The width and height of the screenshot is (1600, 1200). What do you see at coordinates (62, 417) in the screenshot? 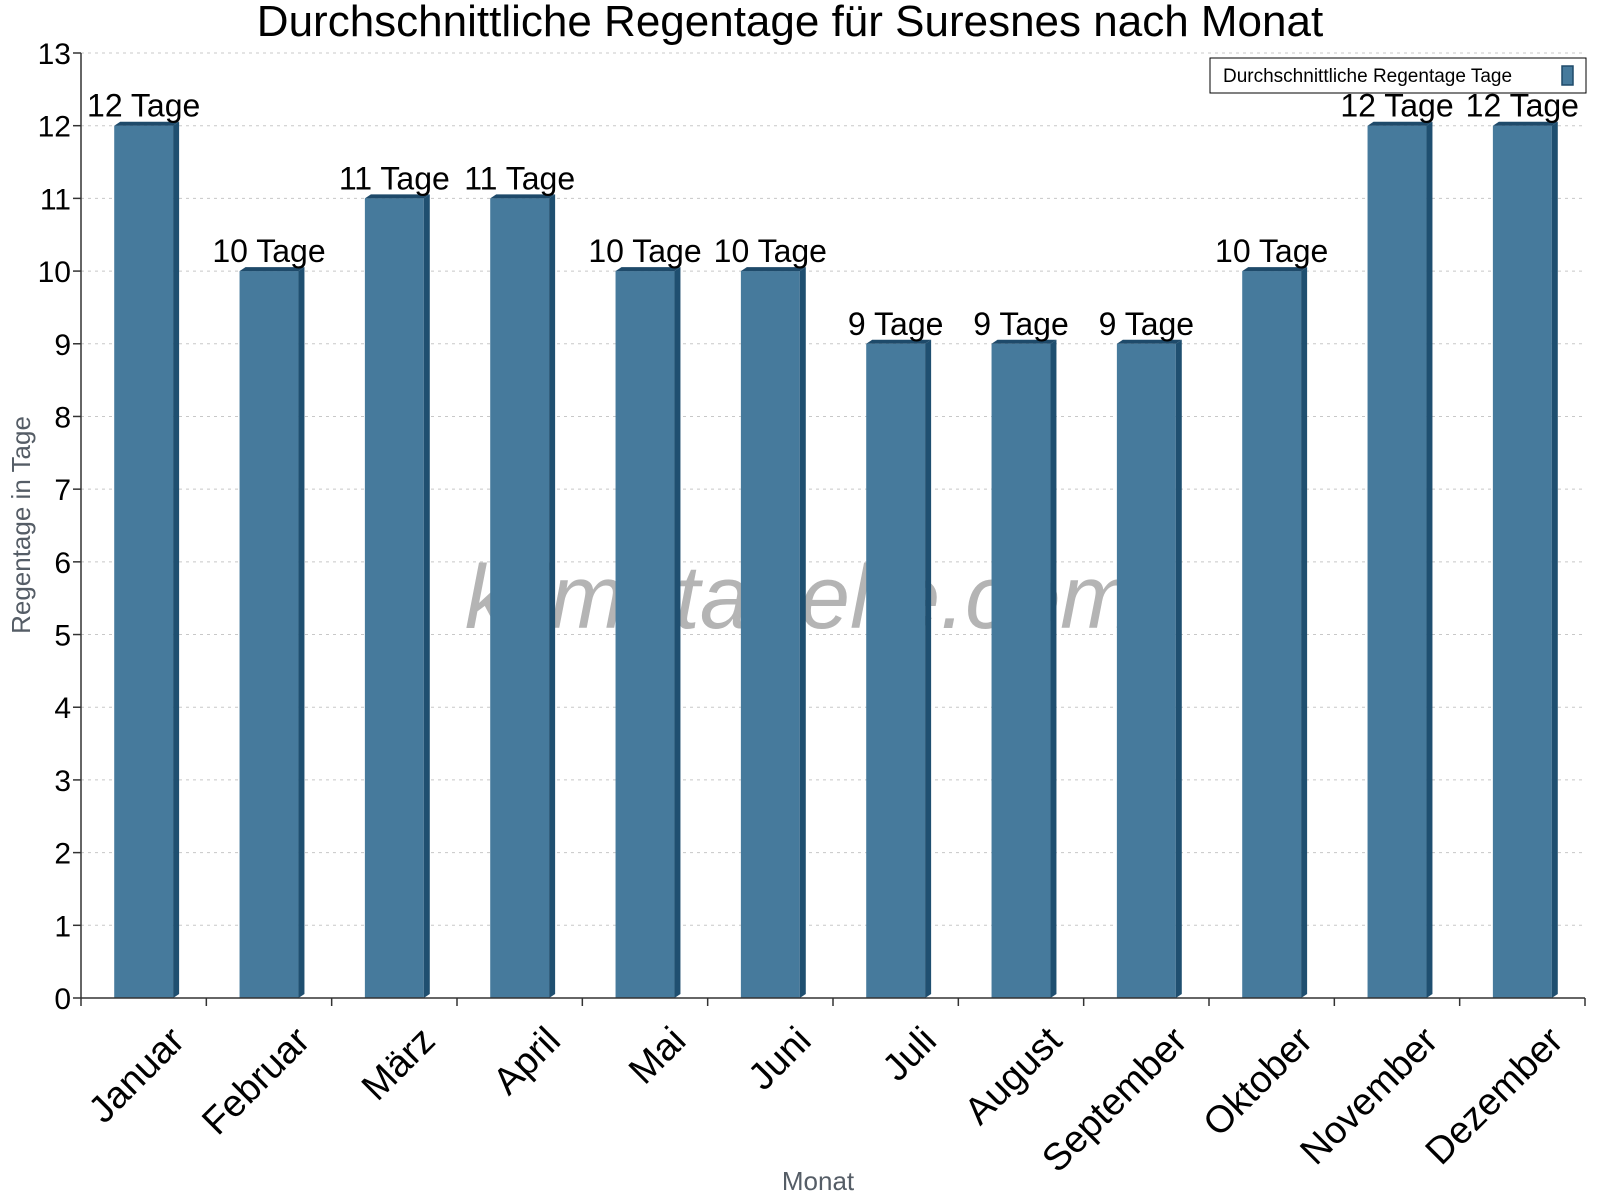
I see `y-tick-label: 8` at bounding box center [62, 417].